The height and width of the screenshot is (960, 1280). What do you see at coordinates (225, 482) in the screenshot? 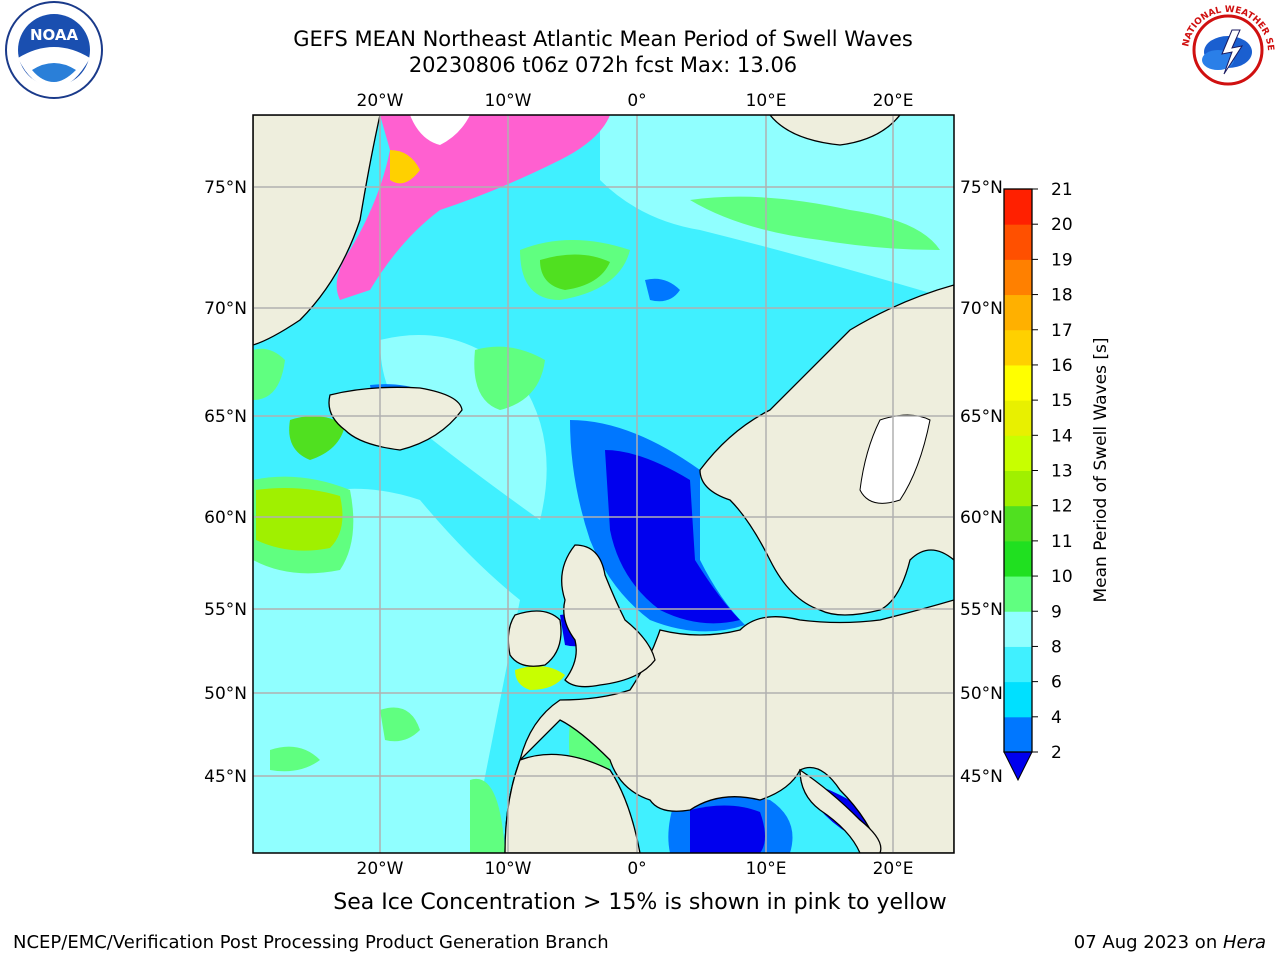
I see `lat-labels-left: 45°N 50°N 55°N 60°N 65°N 70°N 75°N` at bounding box center [225, 482].